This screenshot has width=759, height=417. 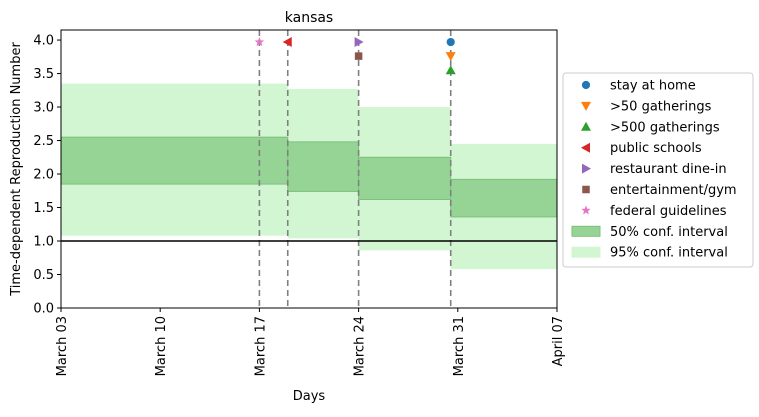 What do you see at coordinates (450, 57) in the screenshot?
I see `marker-50-gatherings` at bounding box center [450, 57].